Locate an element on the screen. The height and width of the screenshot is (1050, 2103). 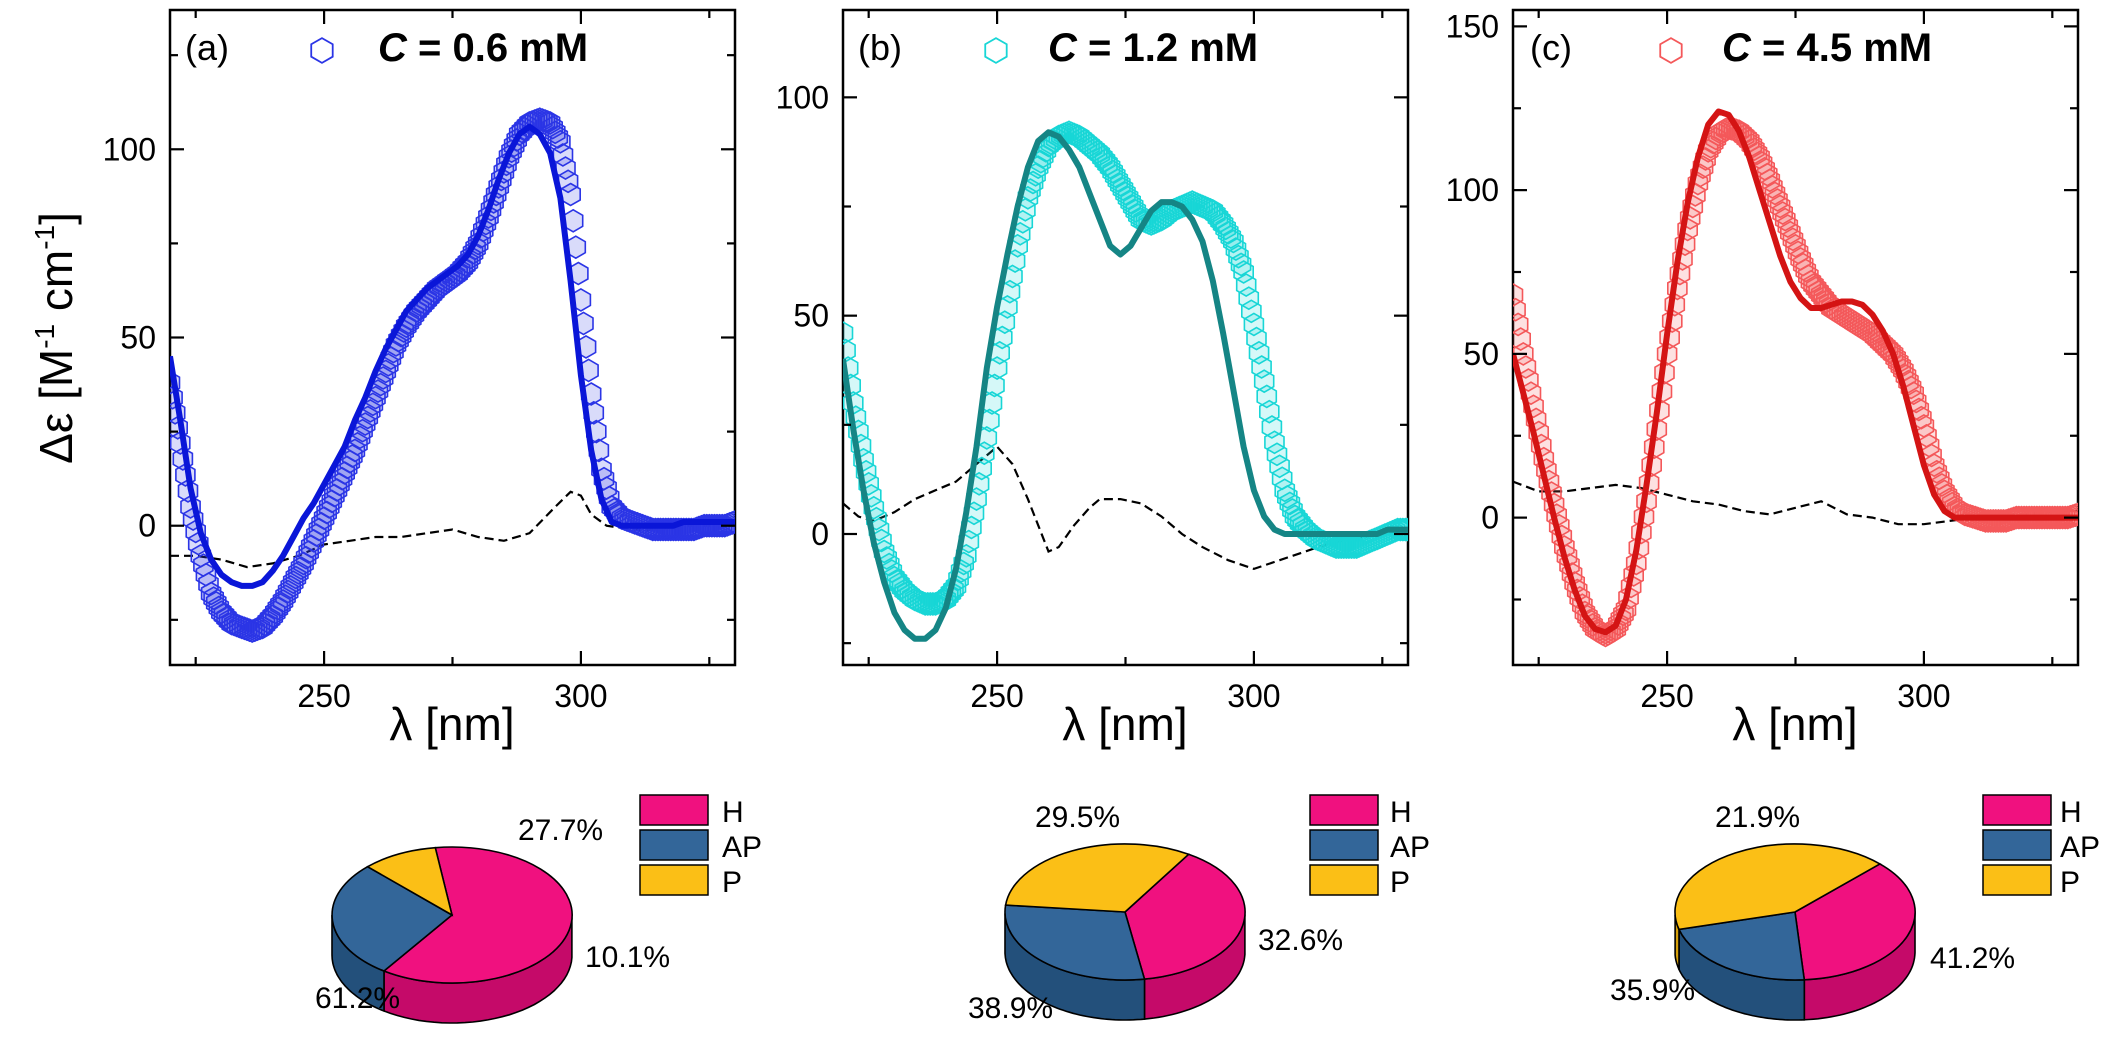
pie-legend-label-p-a: P is located at coordinates (732, 882).